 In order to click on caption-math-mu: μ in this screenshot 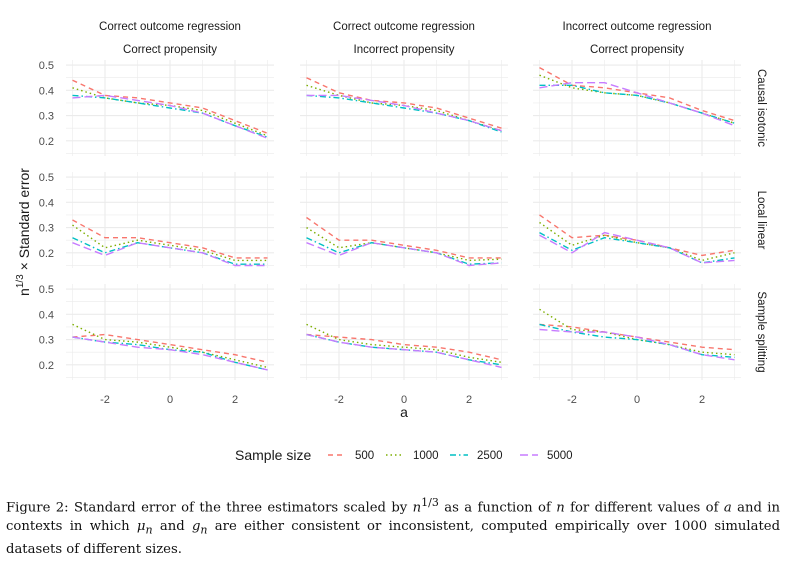, I will do `click(141, 527)`.